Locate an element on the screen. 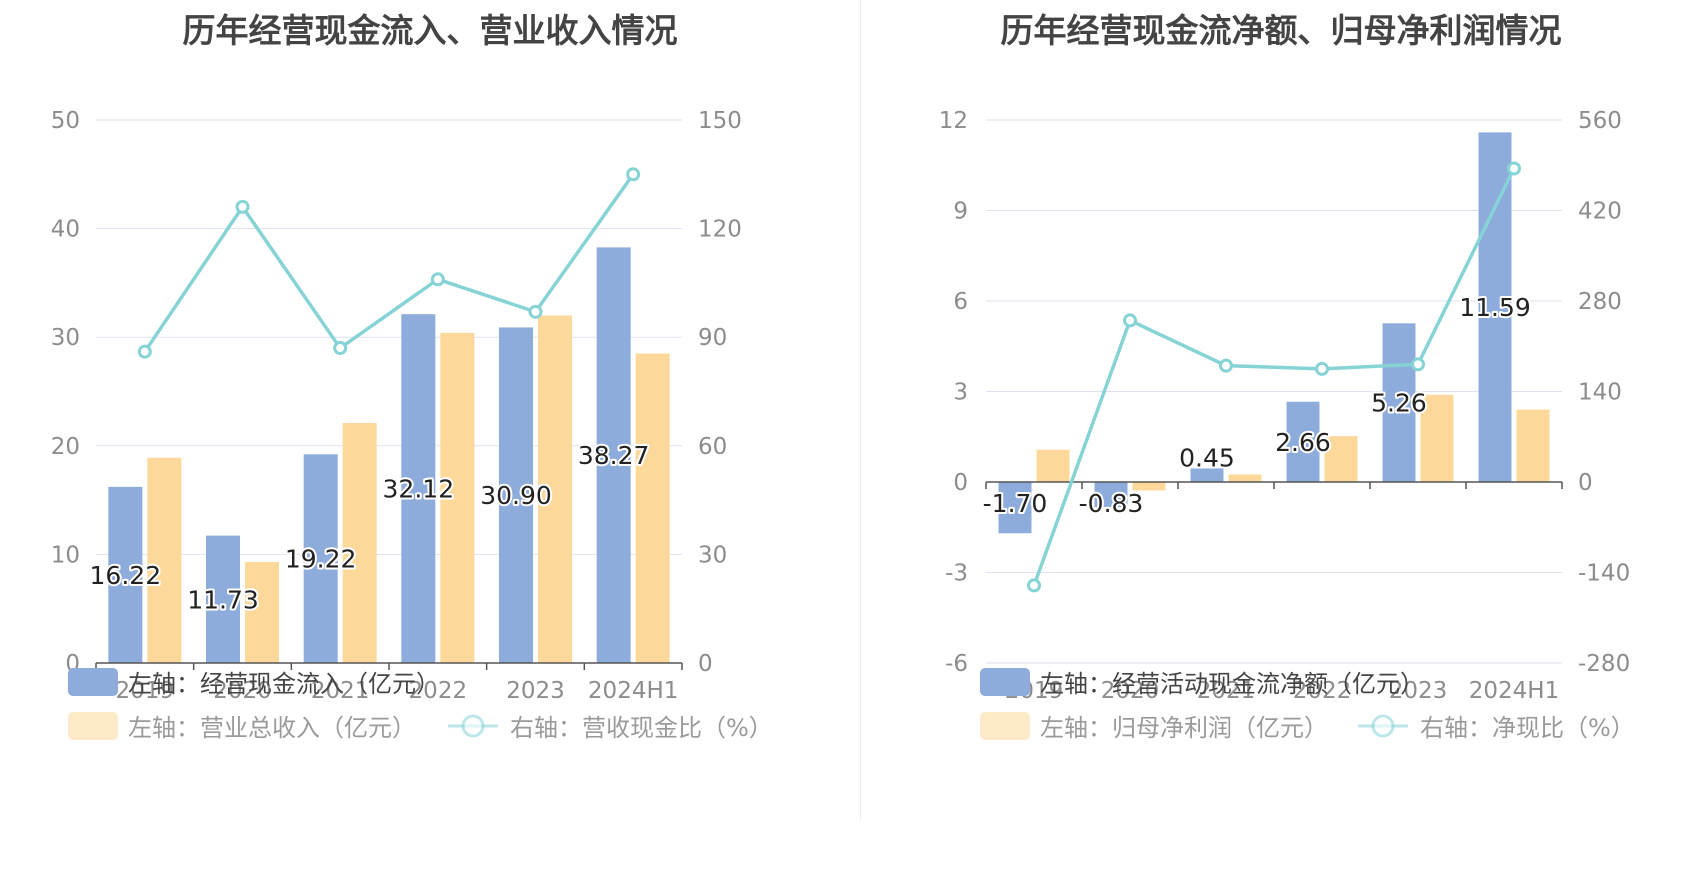 The image size is (1700, 874). right-legend-line-label: 右轴：净现比（%） is located at coordinates (1527, 728).